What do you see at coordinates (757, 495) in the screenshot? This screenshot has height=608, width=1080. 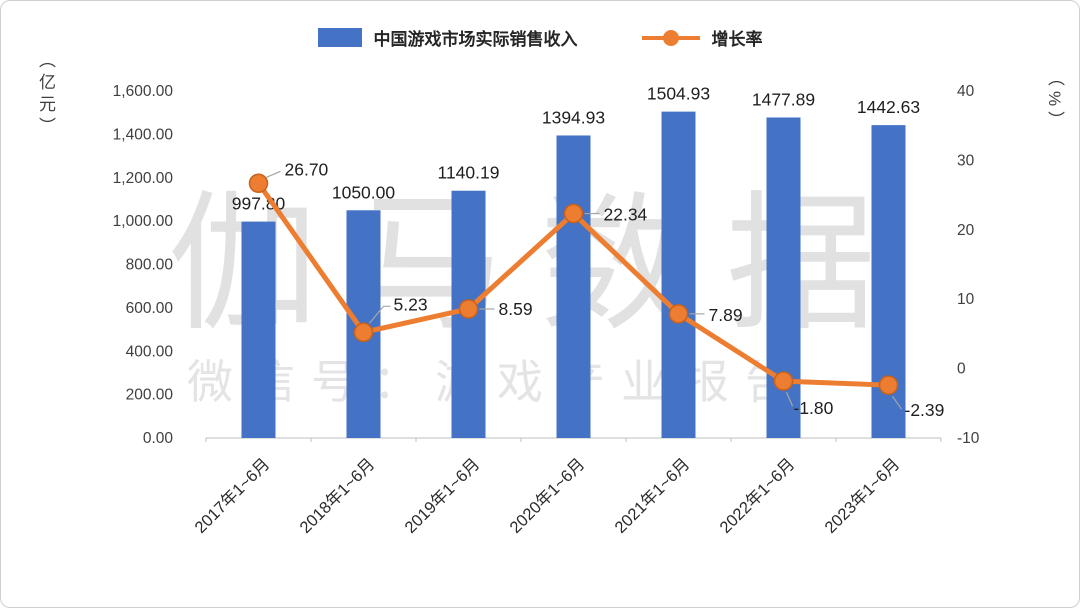 I see `svg-text: 2022年1~6月` at bounding box center [757, 495].